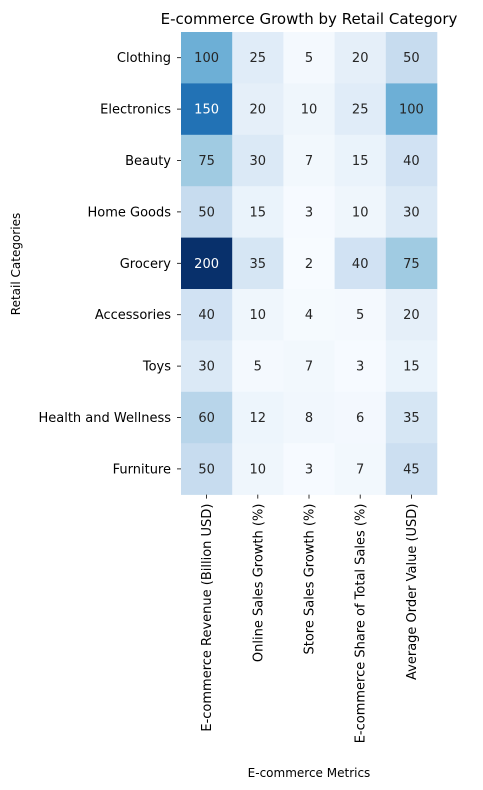  What do you see at coordinates (309, 773) in the screenshot?
I see `x-axis-label: E-commerce Metrics` at bounding box center [309, 773].